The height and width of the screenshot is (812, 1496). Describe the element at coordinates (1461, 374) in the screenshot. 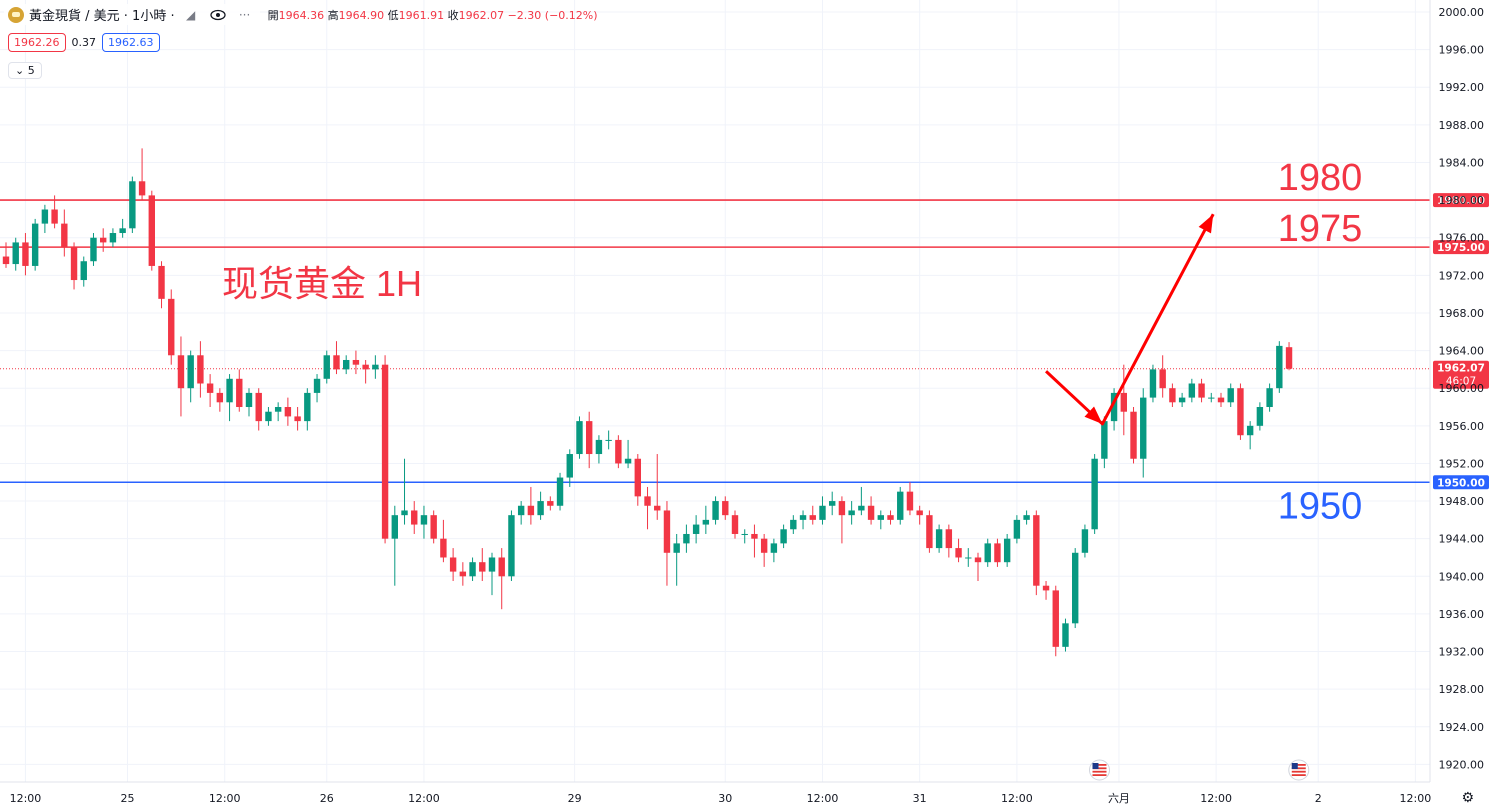

I see `last-price-tag` at that location.